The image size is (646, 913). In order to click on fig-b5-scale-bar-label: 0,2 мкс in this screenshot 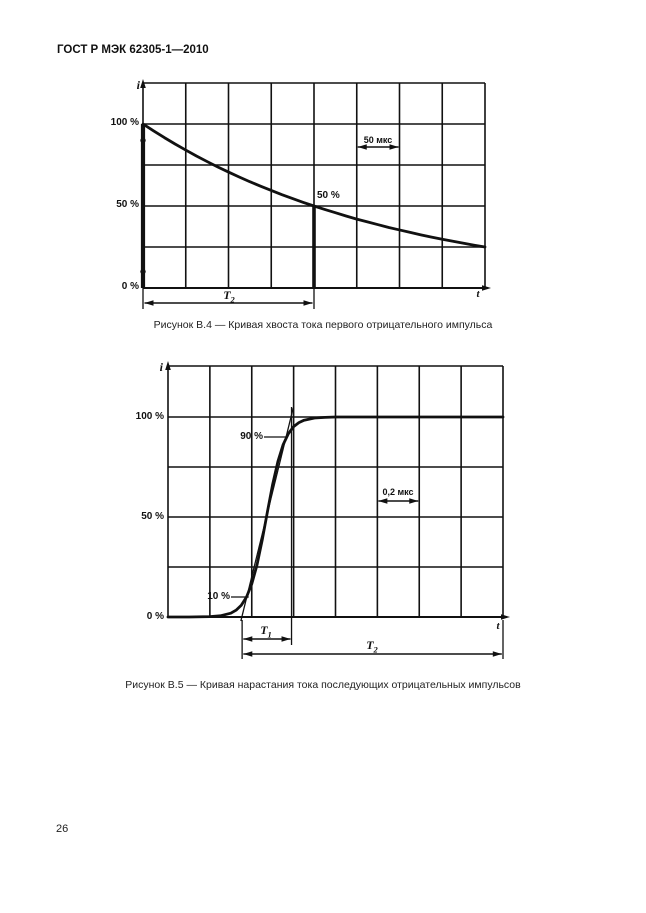, I will do `click(398, 492)`.